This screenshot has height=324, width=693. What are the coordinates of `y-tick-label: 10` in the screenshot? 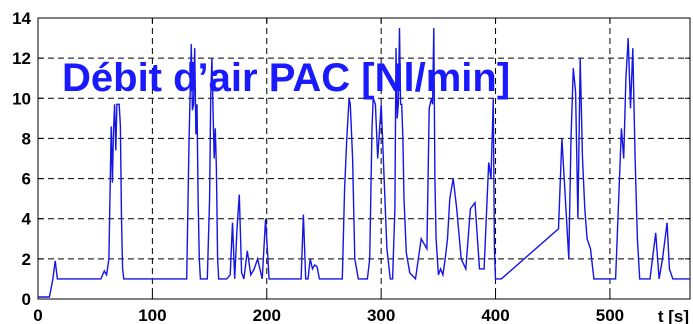 It's located at (21, 98).